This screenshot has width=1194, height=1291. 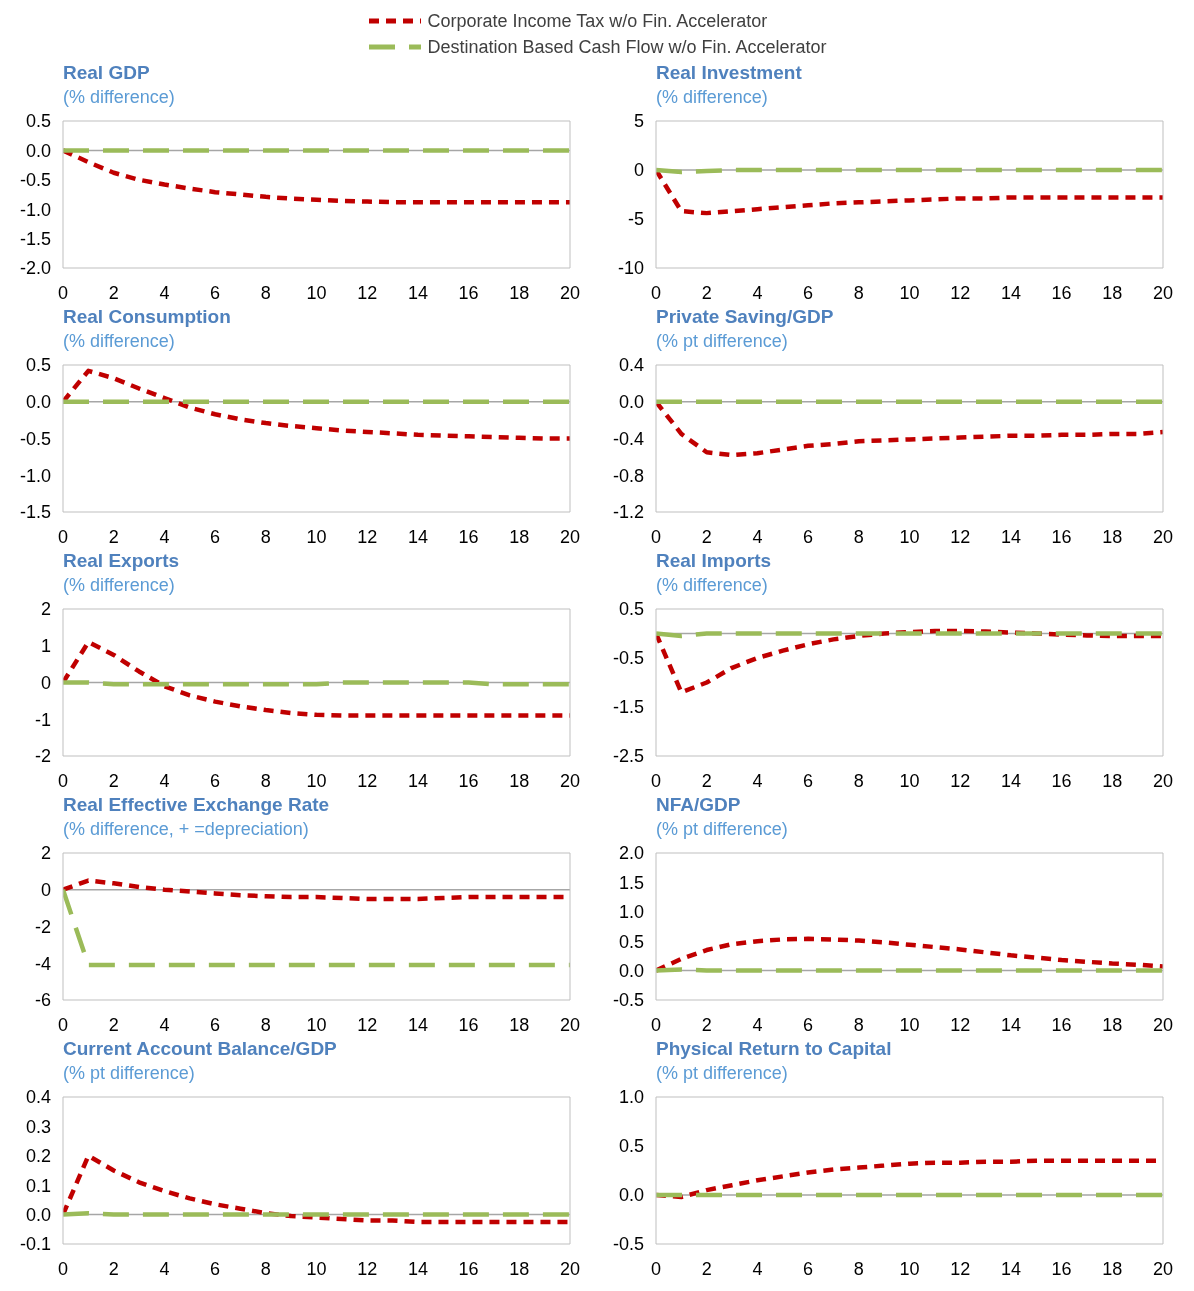 I want to click on y-tick-label: 0.1, so click(x=38, y=1185).